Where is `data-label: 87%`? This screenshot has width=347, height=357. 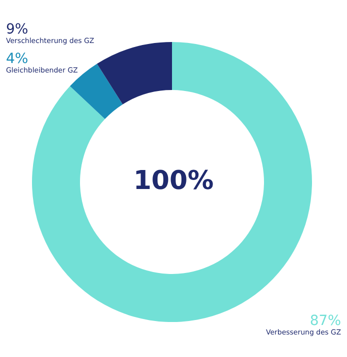
data-label: 87% is located at coordinates (325, 320).